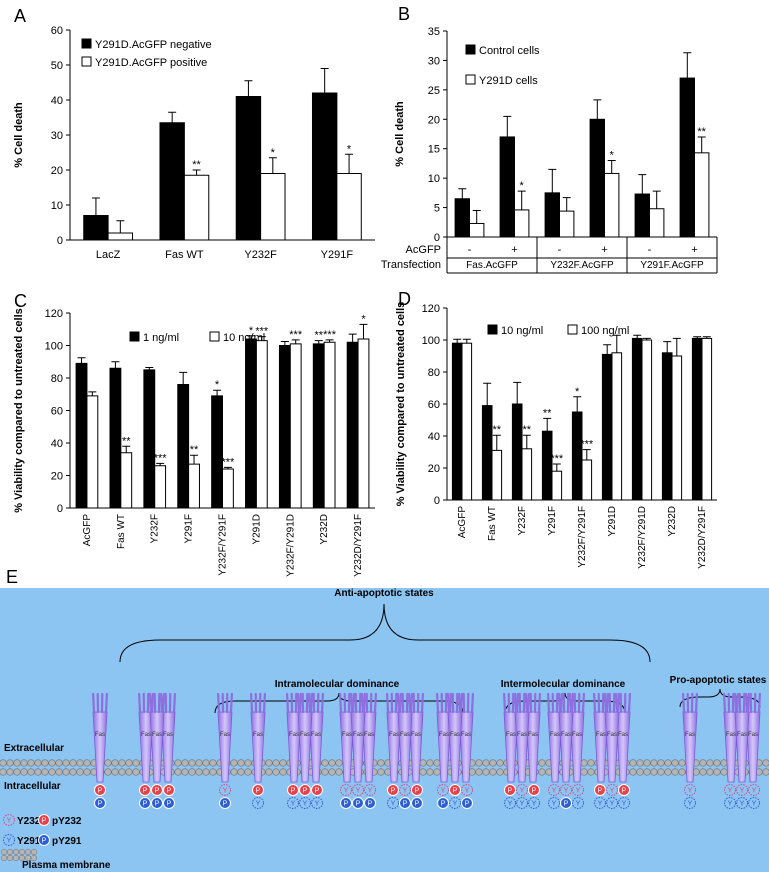  I want to click on legend-label: 10 ng/ml, so click(522, 331).